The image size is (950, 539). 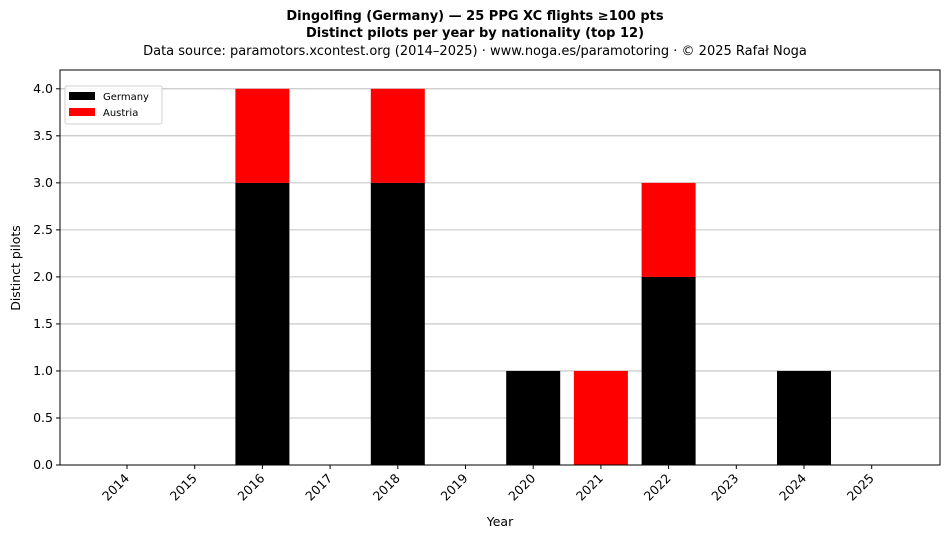 I want to click on x-tick-label: 2024, so click(x=792, y=486).